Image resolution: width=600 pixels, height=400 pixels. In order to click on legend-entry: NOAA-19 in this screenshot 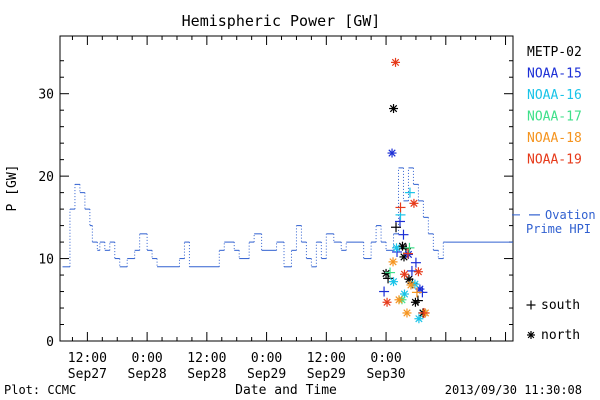, I will do `click(554, 160)`.